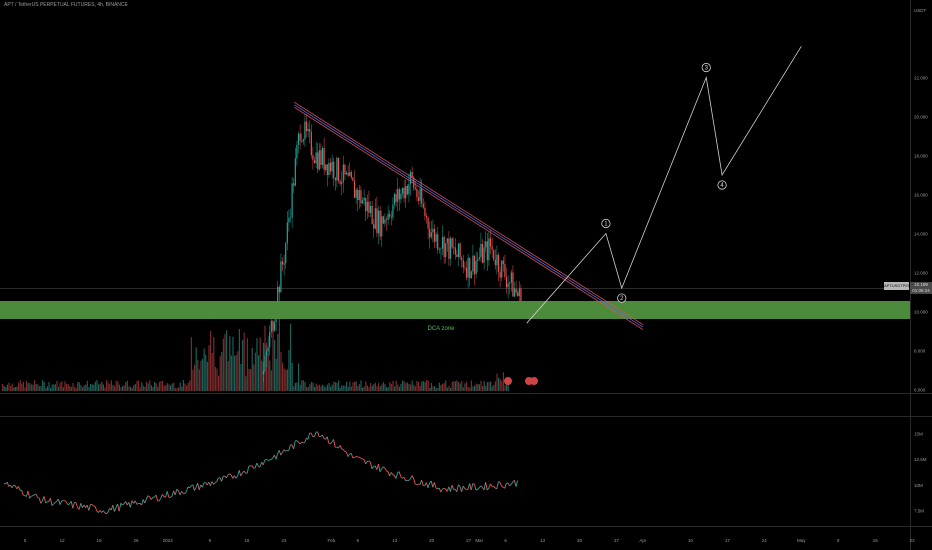  I want to click on time-tick-label: 12, so click(63, 540).